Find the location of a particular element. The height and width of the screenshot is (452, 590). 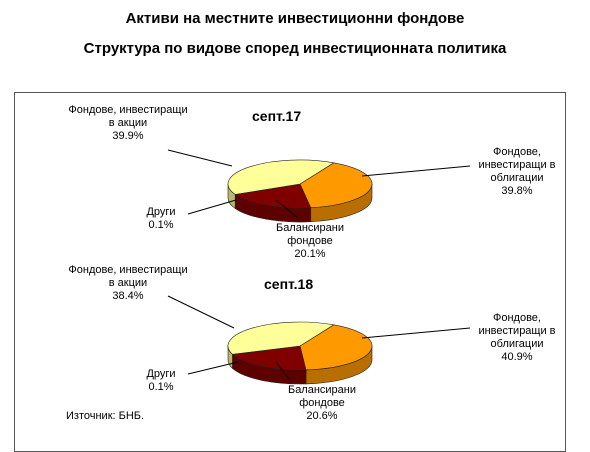

pie1-leader-other is located at coordinates (212, 207).